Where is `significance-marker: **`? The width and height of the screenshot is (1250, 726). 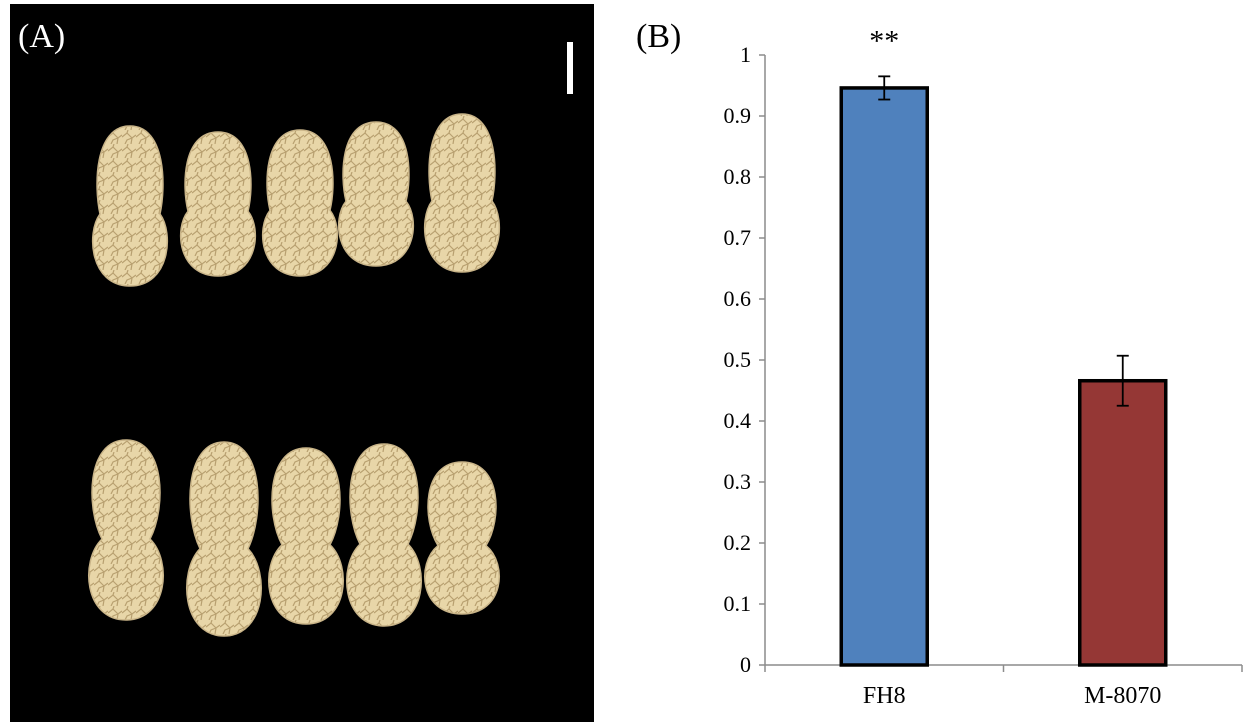 significance-marker: ** is located at coordinates (884, 40).